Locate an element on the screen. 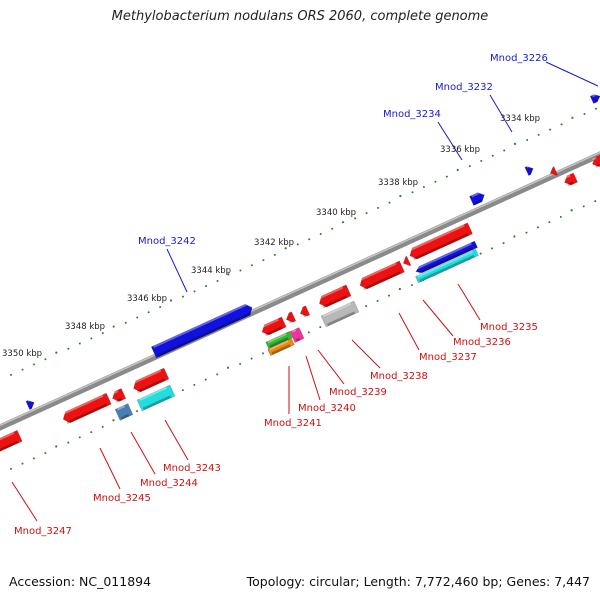 This screenshot has width=600, height=600. gene-label: Mnod_3245 is located at coordinates (122, 498).